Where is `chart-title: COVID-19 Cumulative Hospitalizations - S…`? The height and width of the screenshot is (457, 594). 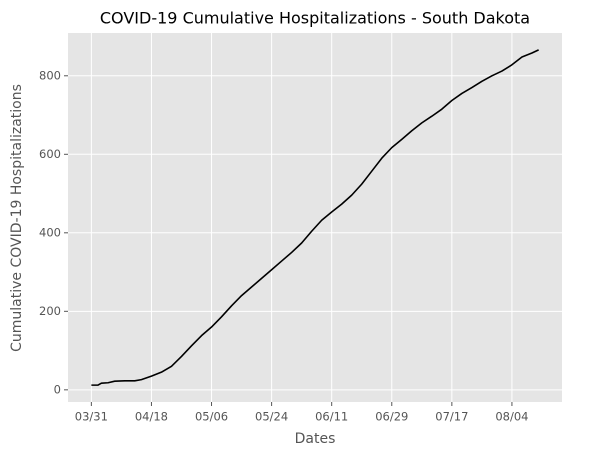 chart-title: COVID-19 Cumulative Hospitalizations - S… is located at coordinates (315, 18).